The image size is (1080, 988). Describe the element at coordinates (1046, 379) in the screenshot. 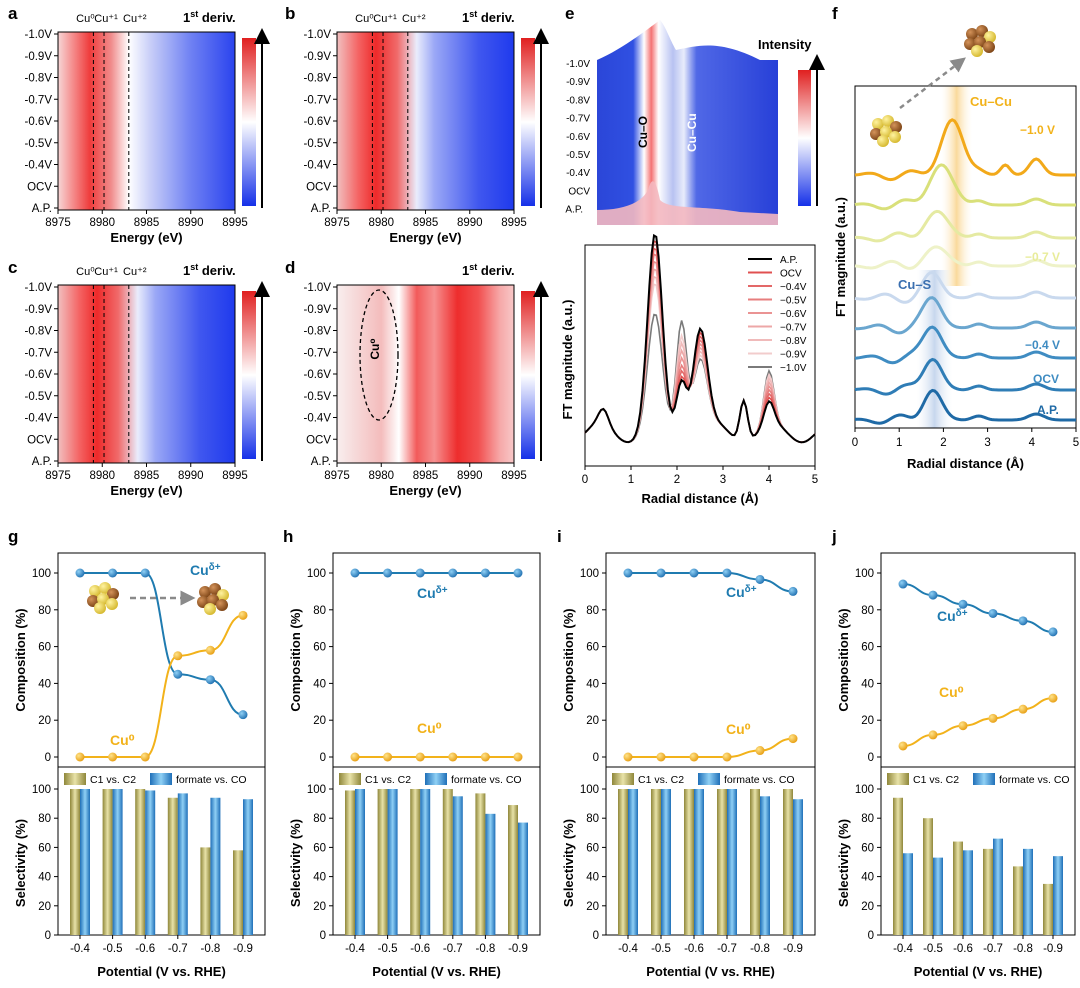

I see `label-ocv: OCV` at that location.